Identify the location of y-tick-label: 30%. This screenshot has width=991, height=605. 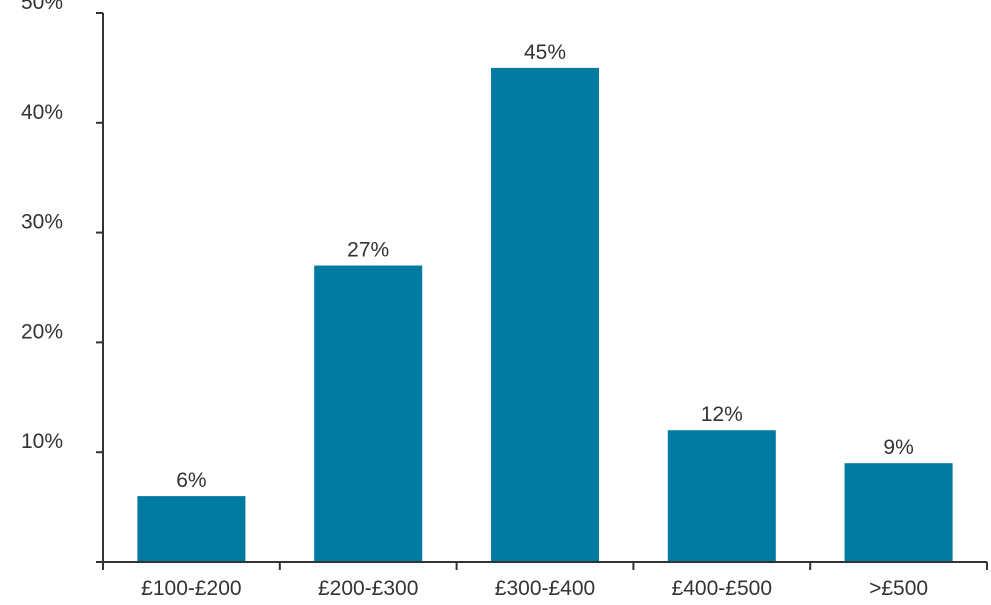
(42, 222).